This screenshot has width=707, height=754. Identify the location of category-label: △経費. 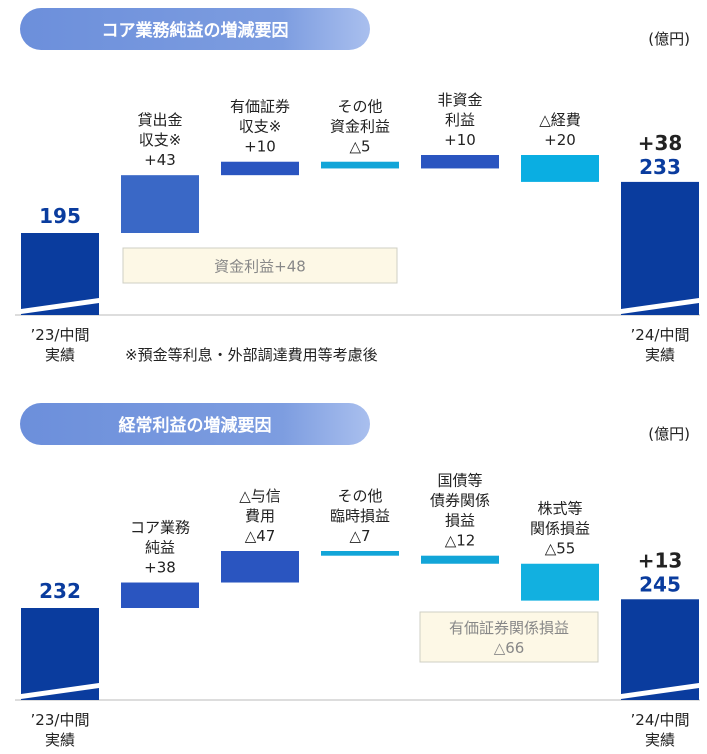
(560, 120).